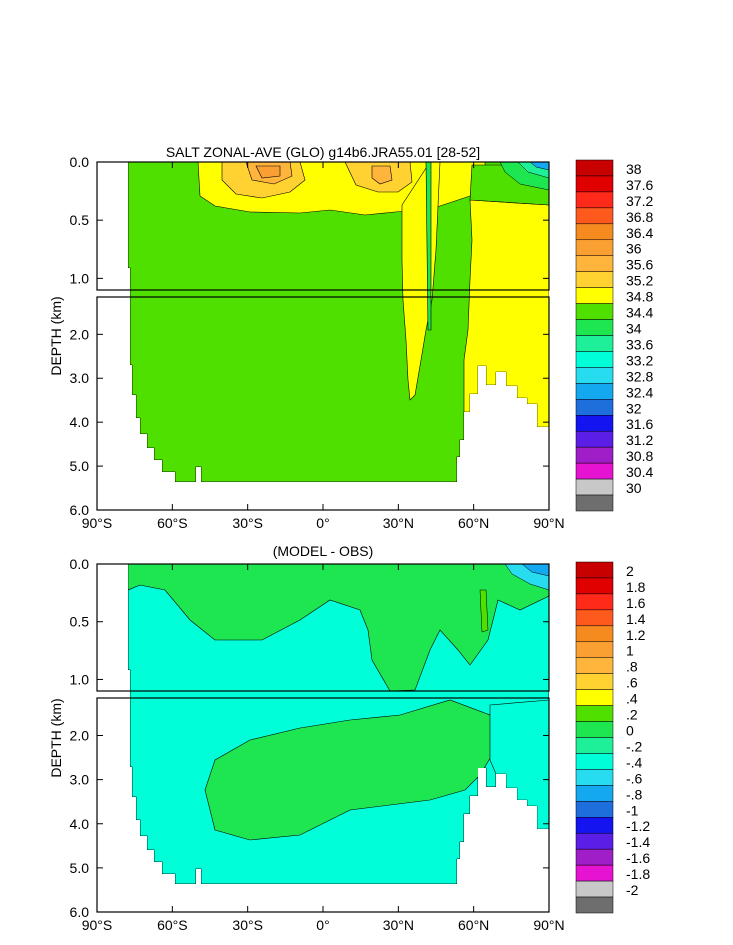  Describe the element at coordinates (634, 249) in the screenshot. I see `colorbar-label: 36` at that location.